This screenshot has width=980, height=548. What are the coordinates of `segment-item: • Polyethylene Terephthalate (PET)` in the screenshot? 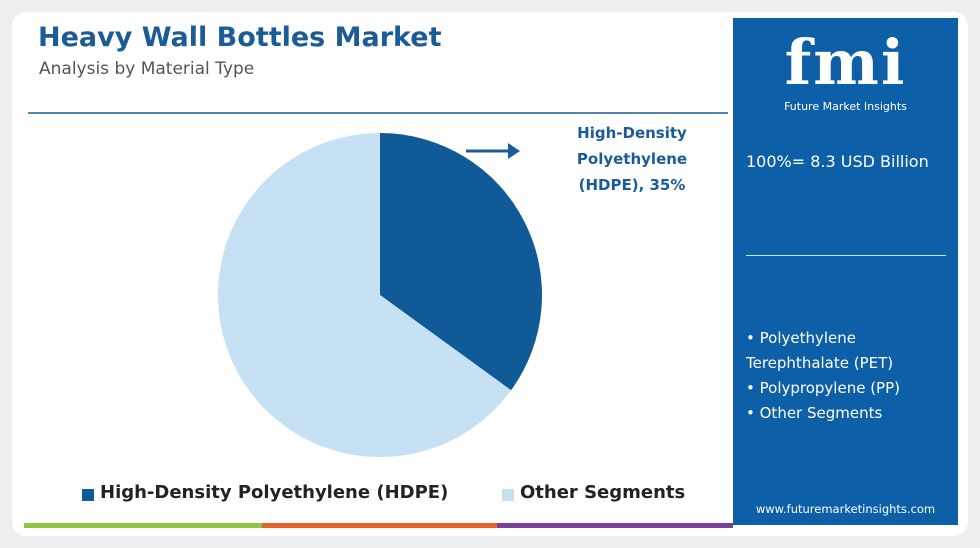 It's located at (820, 350).